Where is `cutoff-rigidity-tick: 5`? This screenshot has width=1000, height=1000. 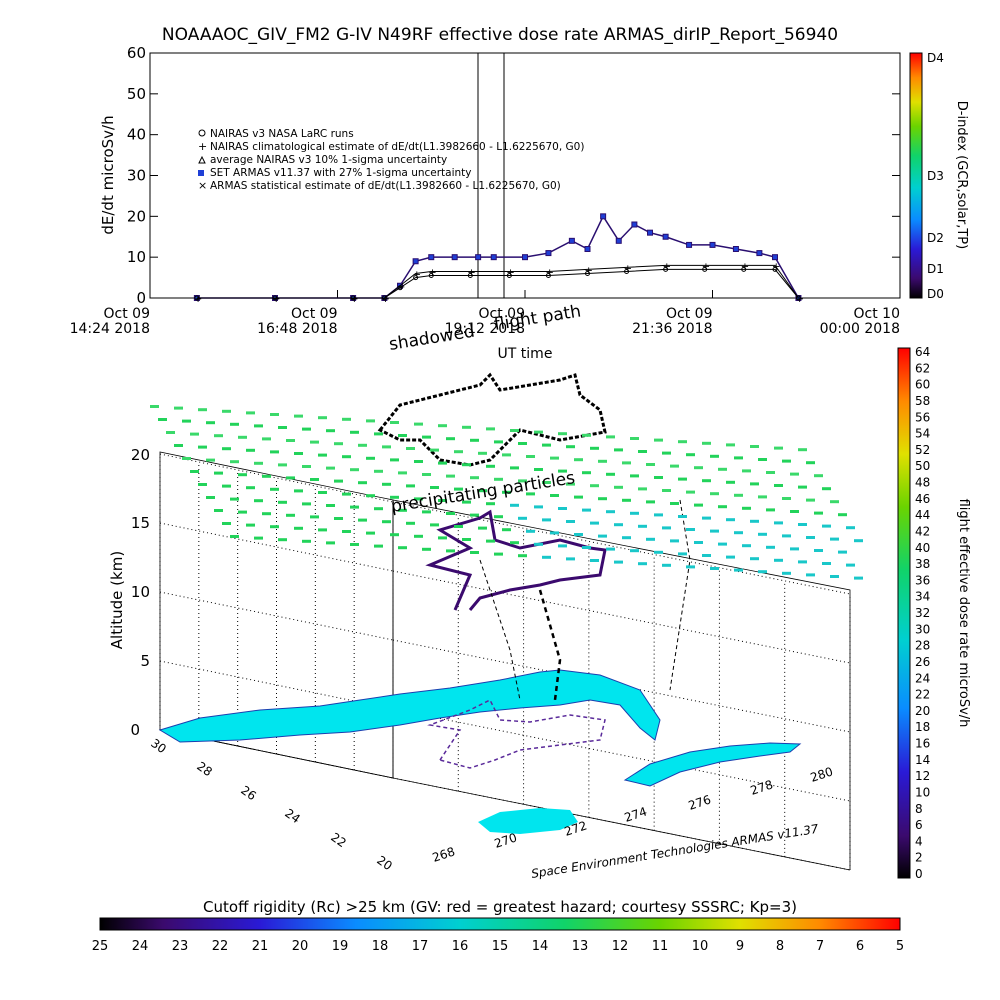
cutoff-rigidity-tick: 5 is located at coordinates (900, 946).